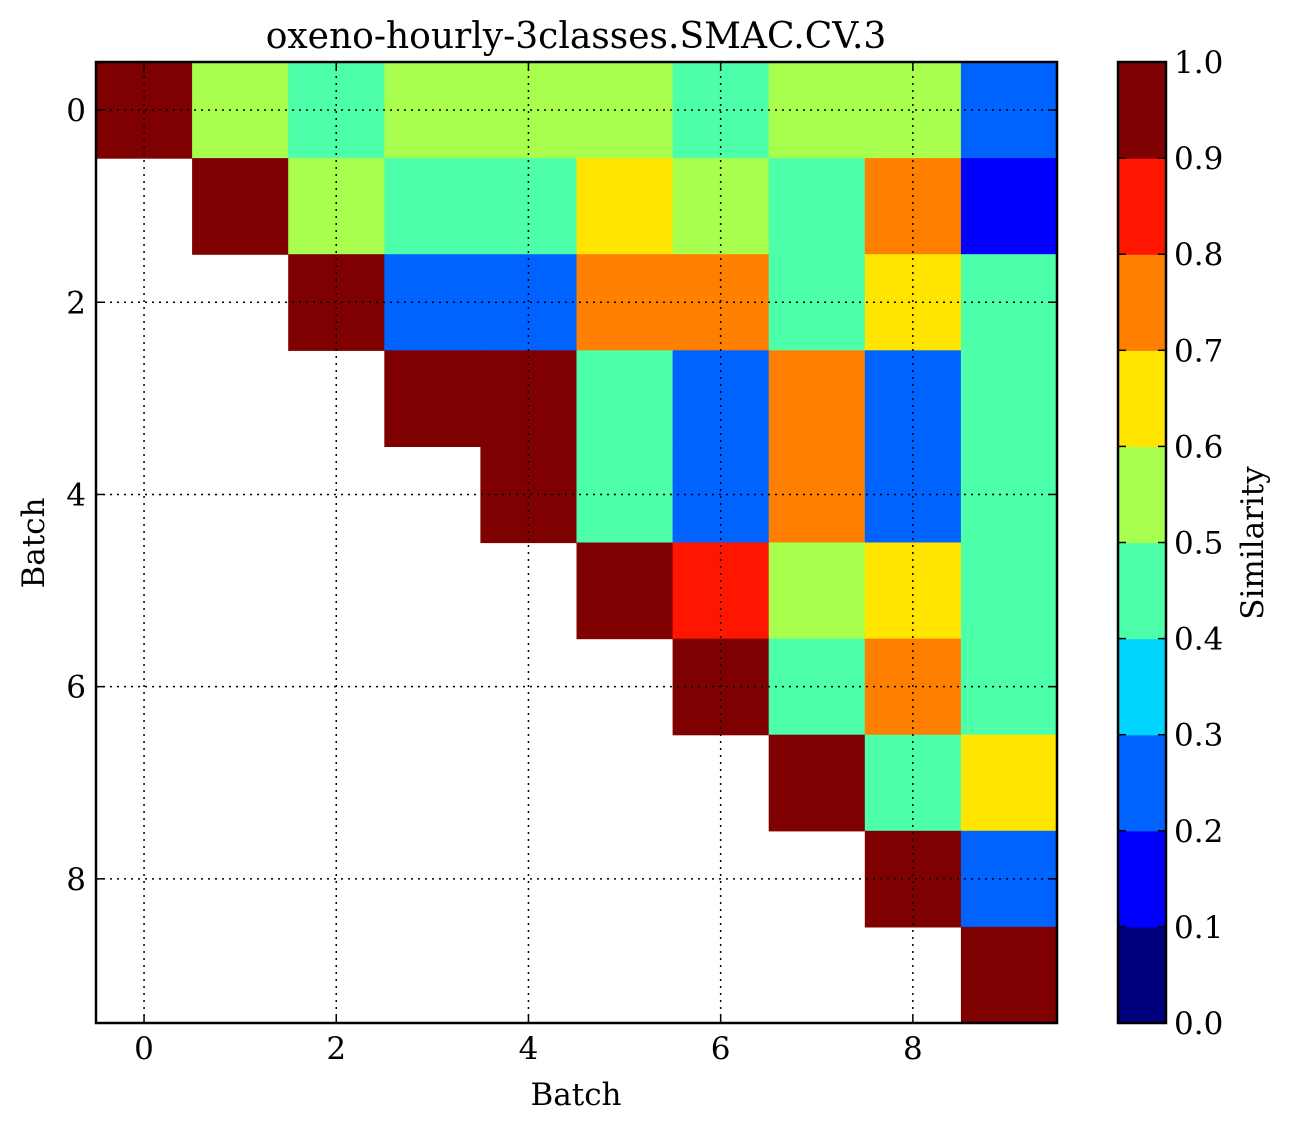 The width and height of the screenshot is (1291, 1132). What do you see at coordinates (1198, 159) in the screenshot?
I see `colorbar-tick-label: 0.9` at bounding box center [1198, 159].